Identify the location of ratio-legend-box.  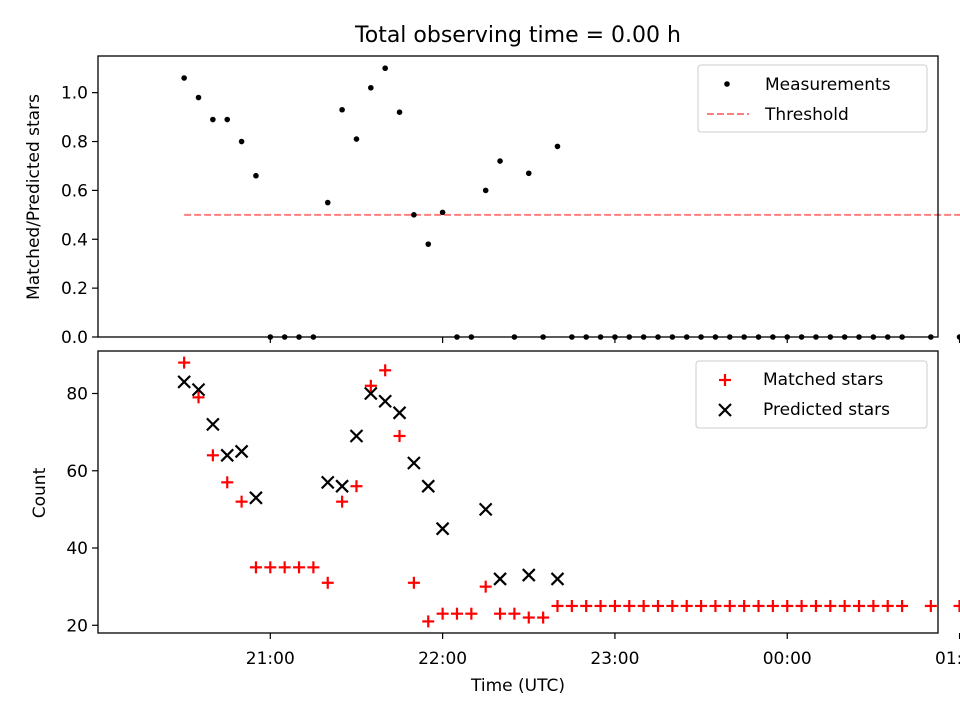
(812, 98).